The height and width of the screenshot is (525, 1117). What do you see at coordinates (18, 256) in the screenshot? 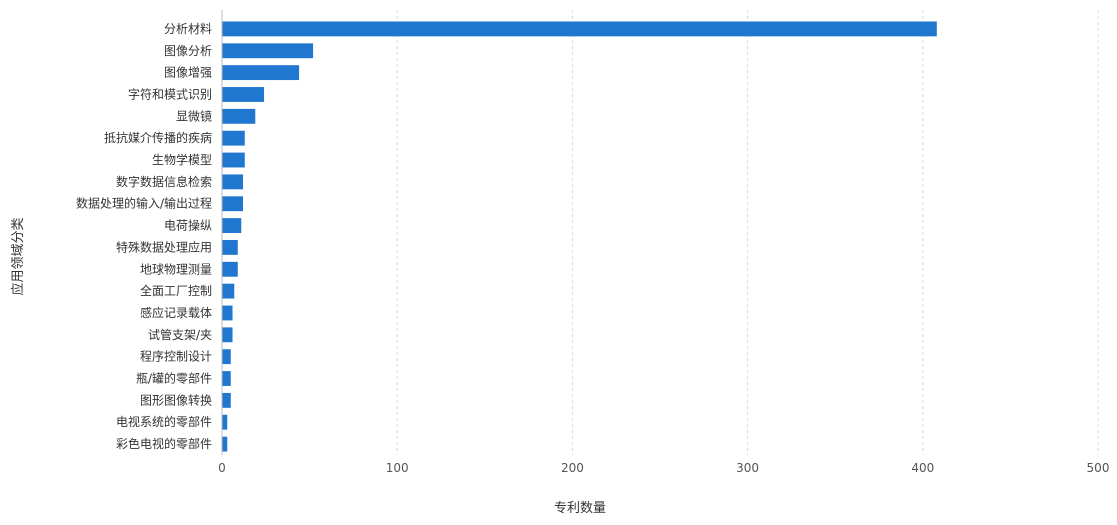
I see `y-axis-title: 应用领域分类` at bounding box center [18, 256].